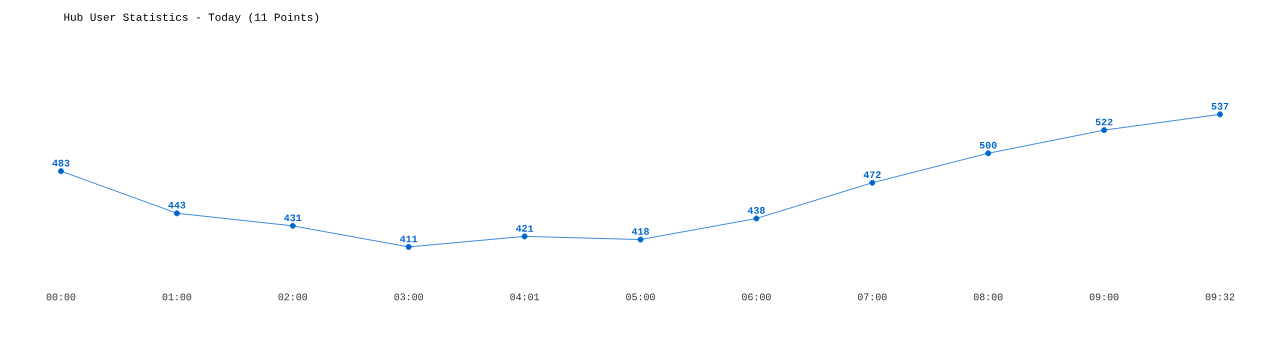  I want to click on x-tick-label: 03:00, so click(409, 297).